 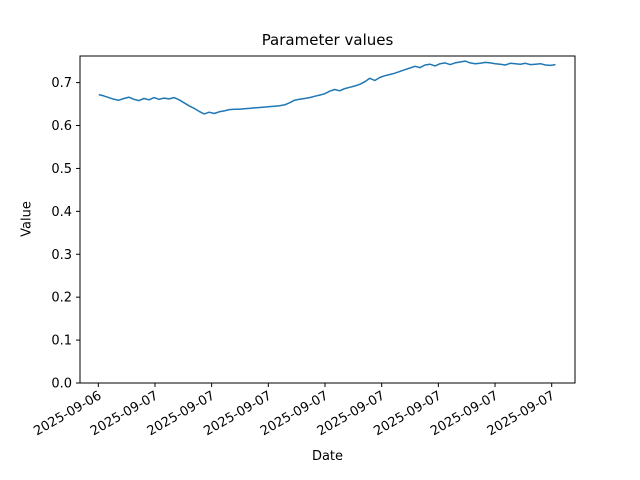 I want to click on chart-title: Parameter values, so click(x=327, y=40).